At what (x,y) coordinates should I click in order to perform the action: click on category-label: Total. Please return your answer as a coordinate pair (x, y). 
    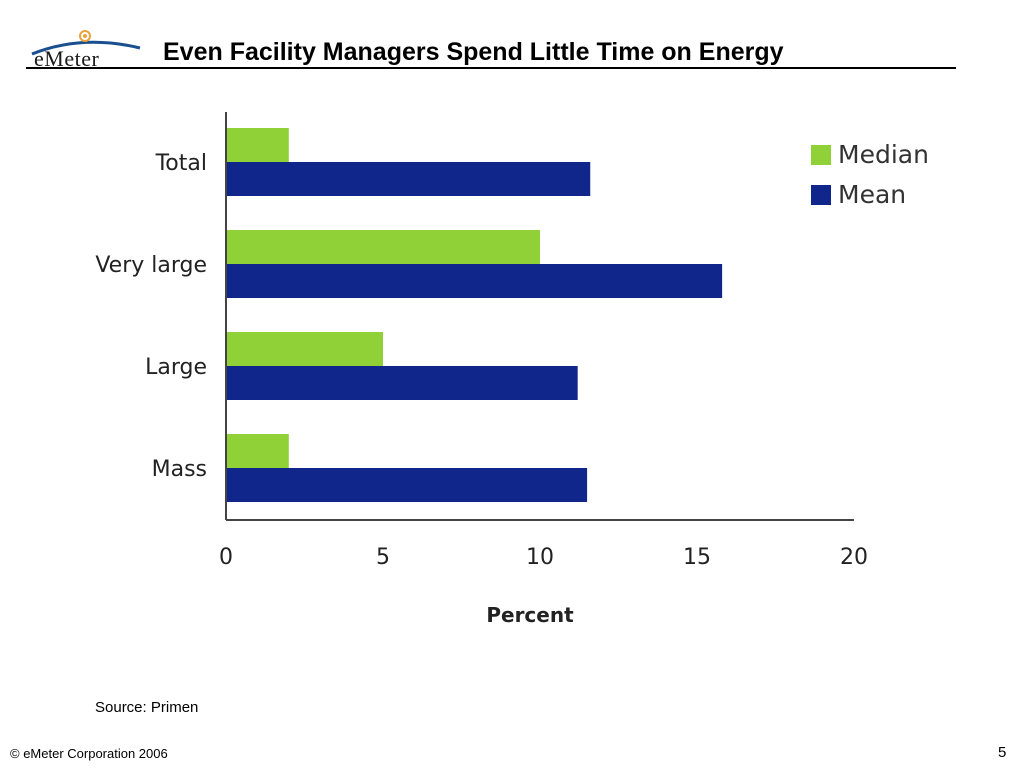
    Looking at the image, I should click on (181, 163).